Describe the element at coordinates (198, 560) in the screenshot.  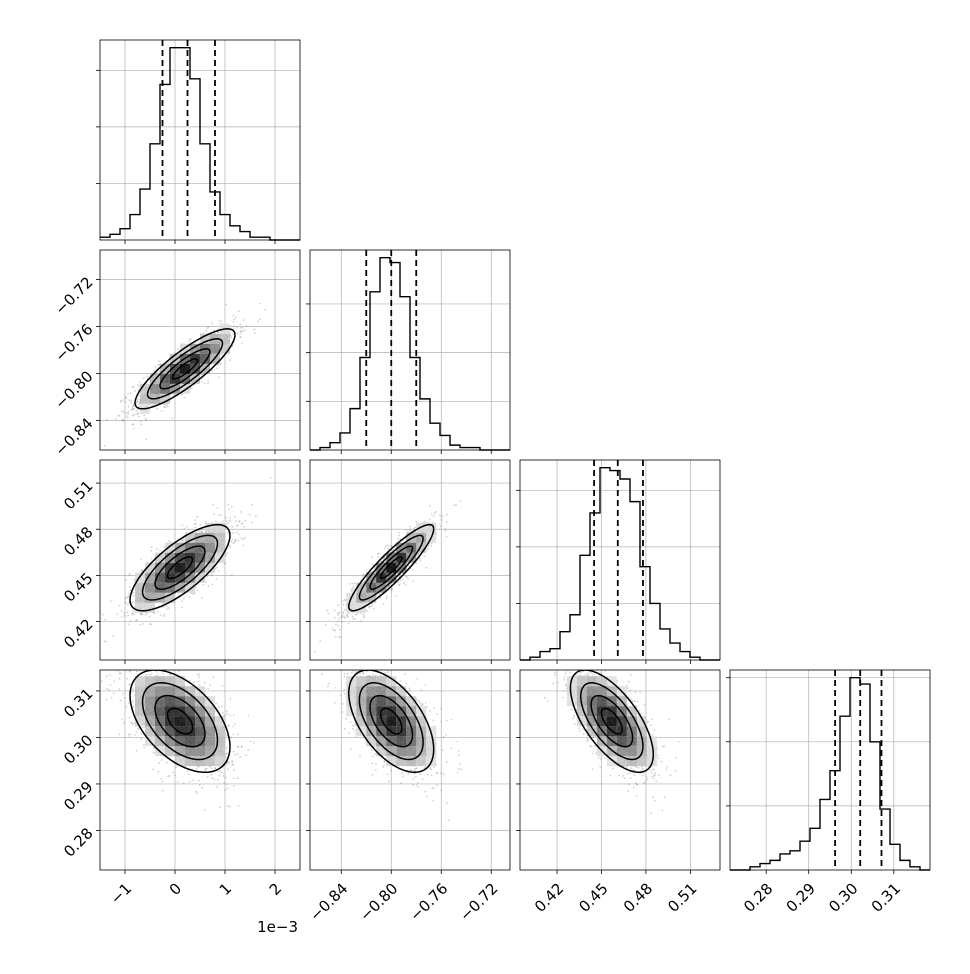
I see `scatter-panel-p3-vs-p1` at that location.